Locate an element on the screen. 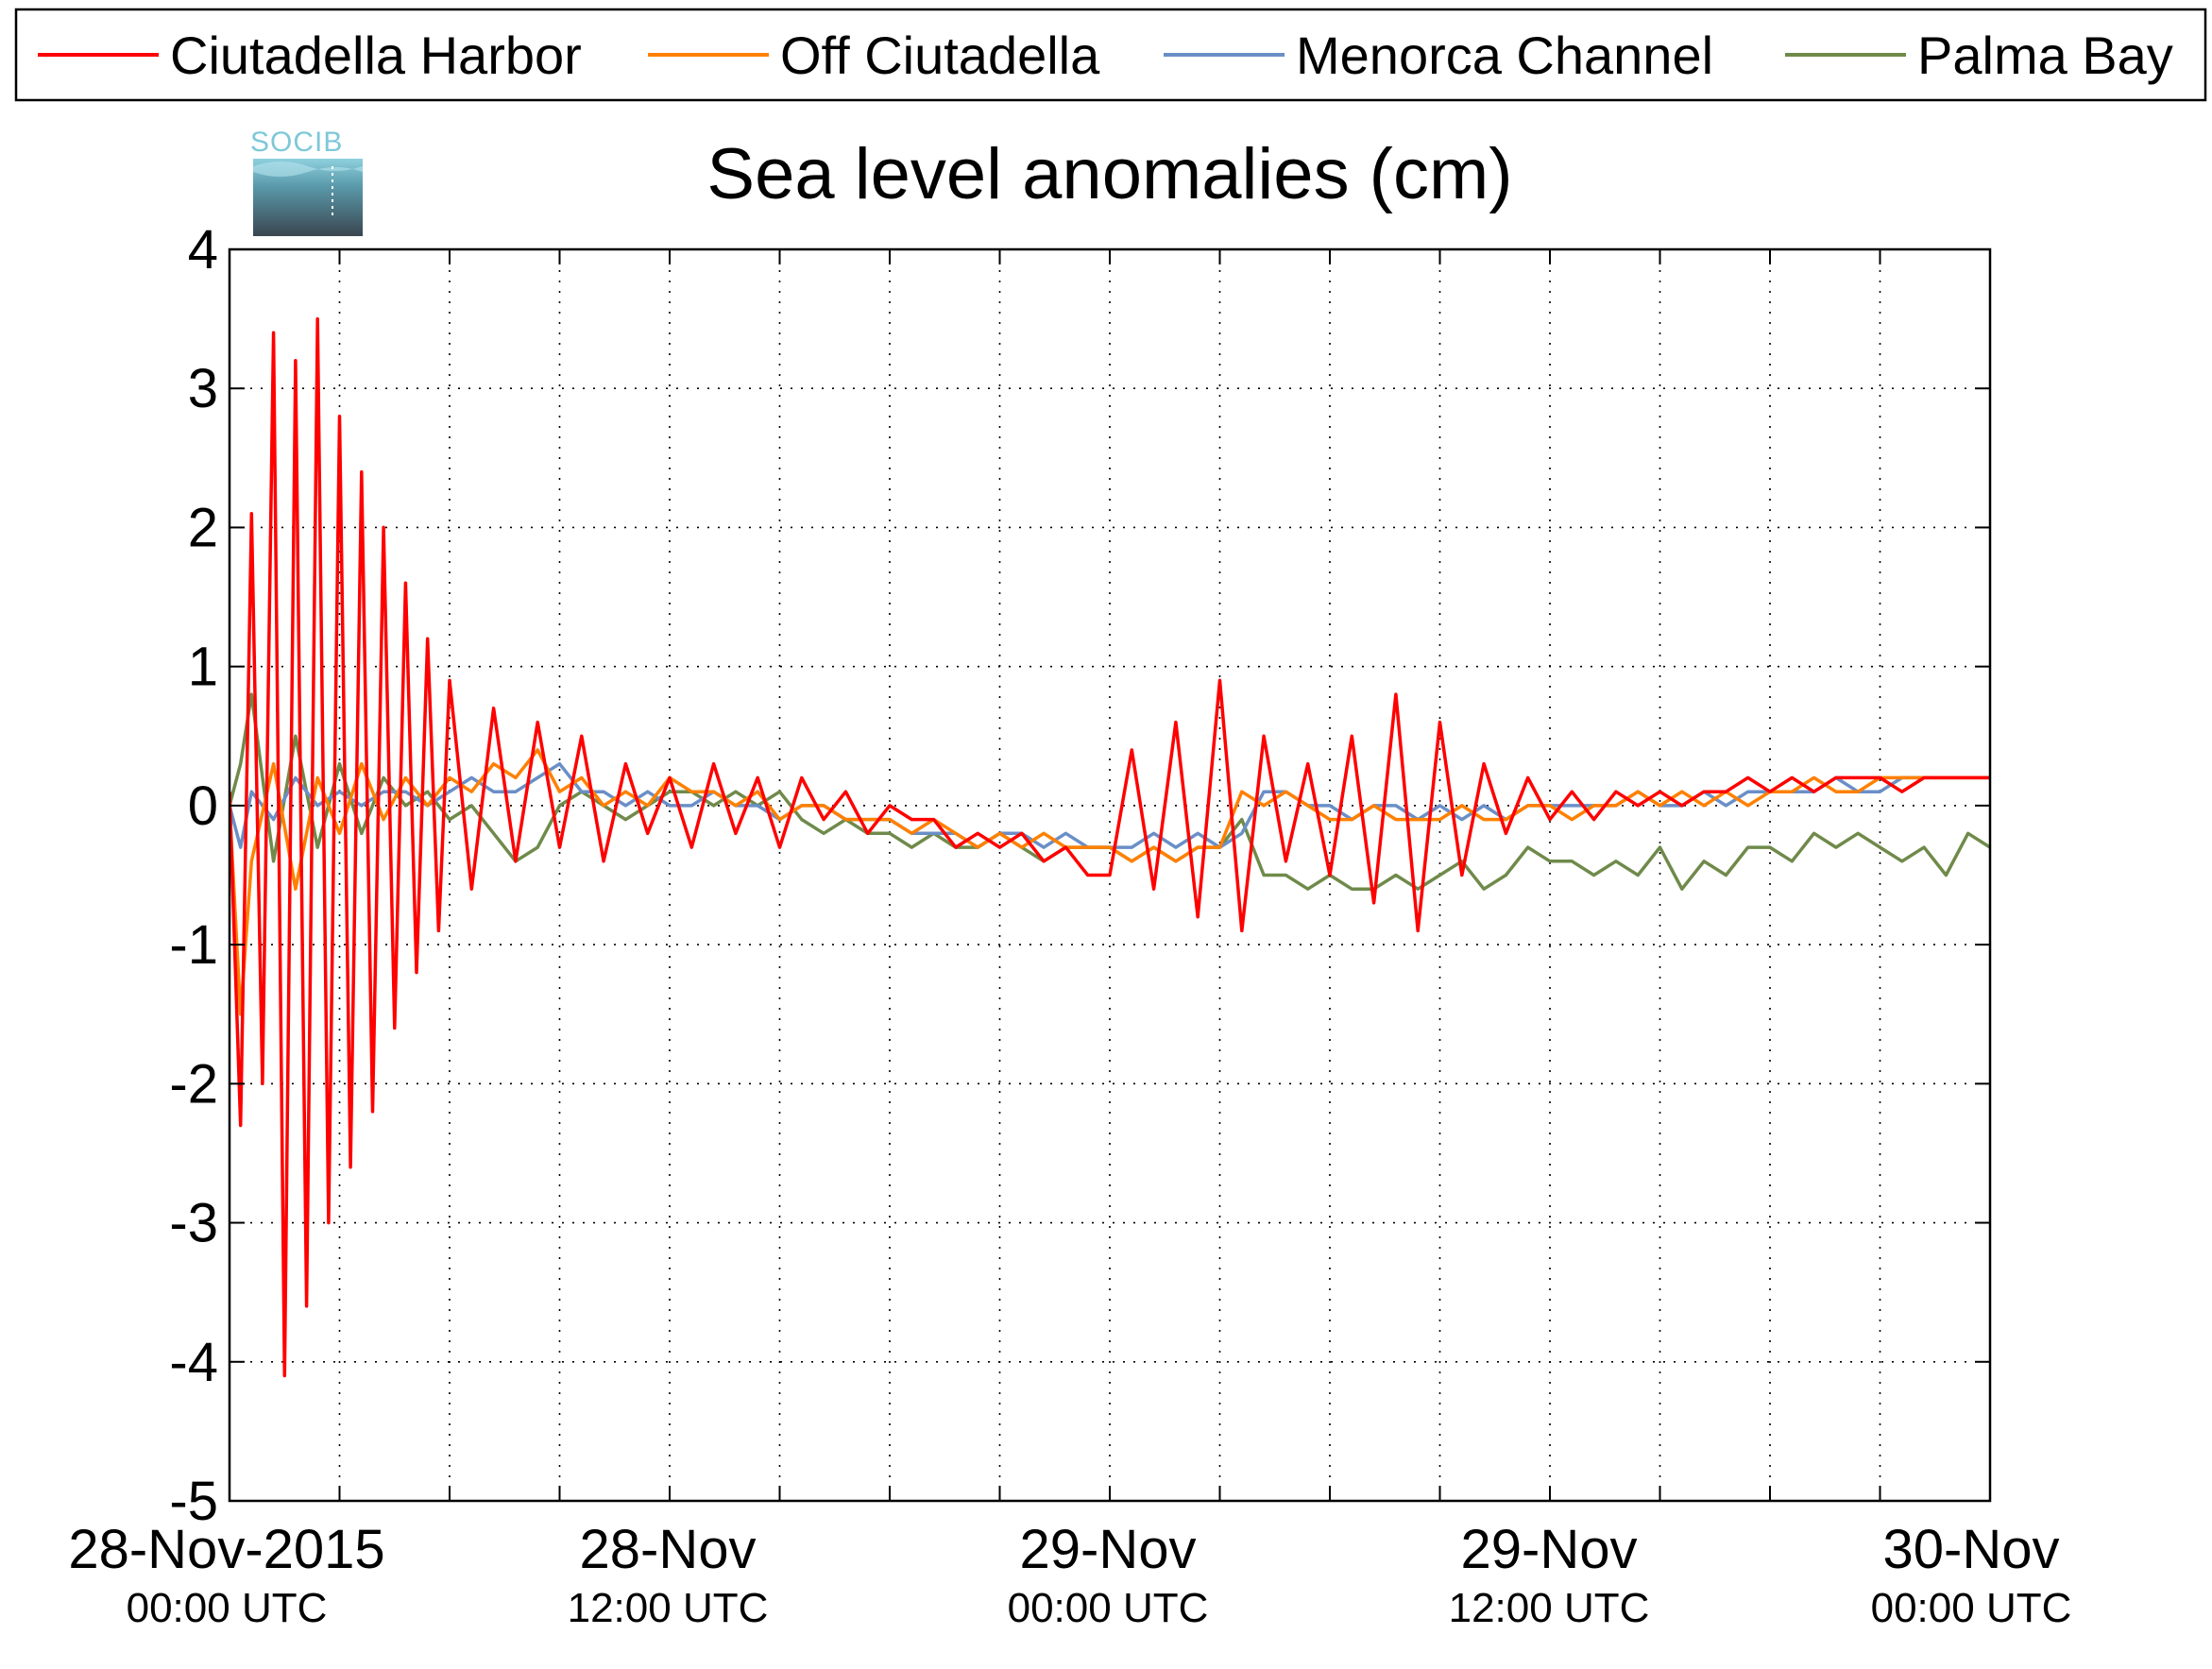  y-tick-label: -3 is located at coordinates (193, 1223).